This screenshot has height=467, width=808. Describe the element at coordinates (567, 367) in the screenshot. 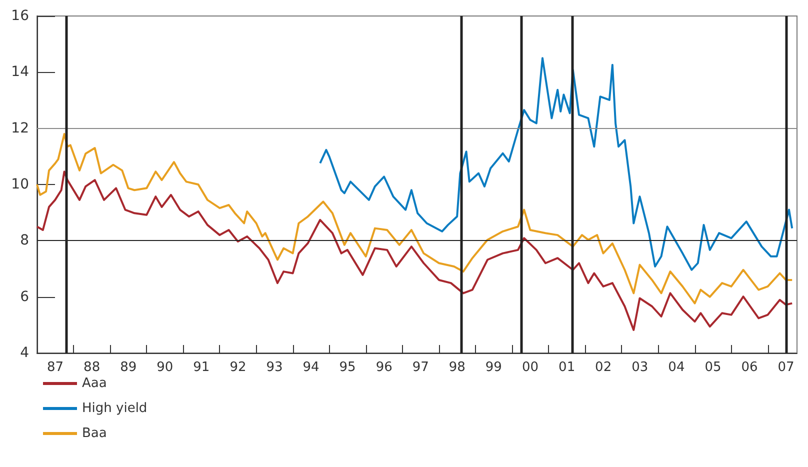

I see `x-tick-label: 01` at that location.